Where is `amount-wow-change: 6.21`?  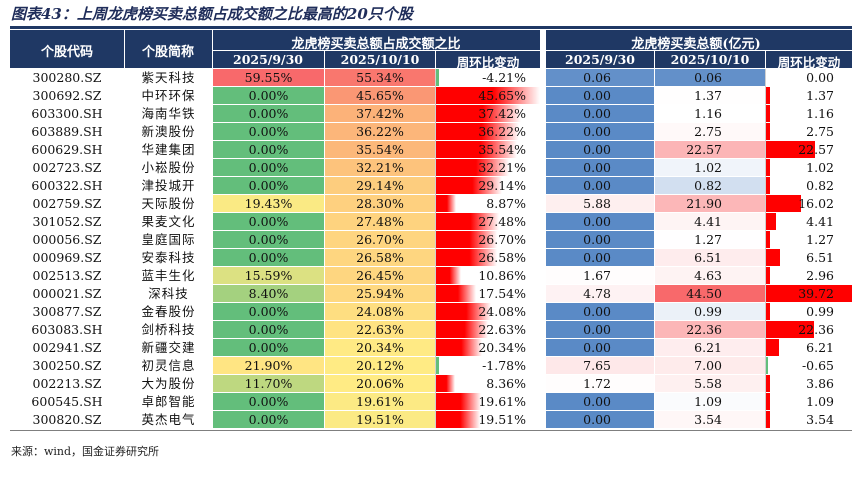
amount-wow-change: 6.21 is located at coordinates (820, 347).